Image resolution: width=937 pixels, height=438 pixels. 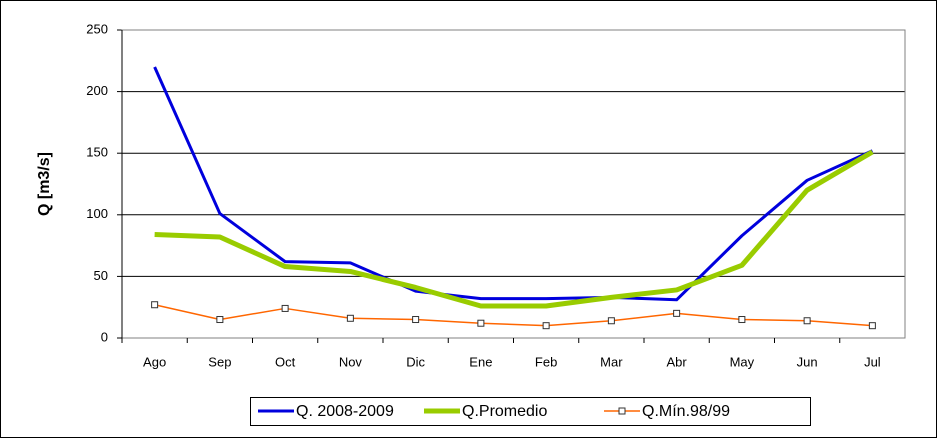 I want to click on y-tick-label: 250, so click(x=97, y=28).